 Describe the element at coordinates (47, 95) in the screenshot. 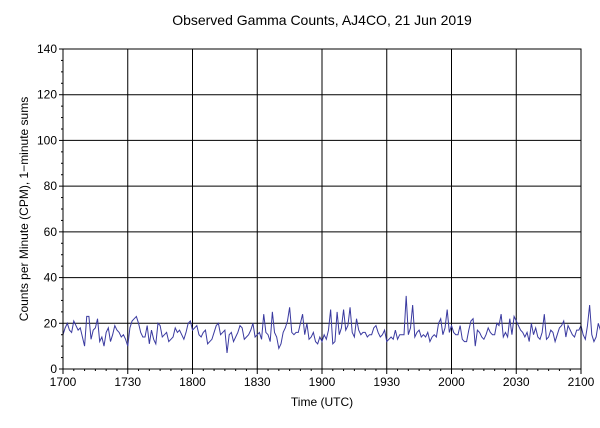

I see `y-tick-label: 120` at that location.